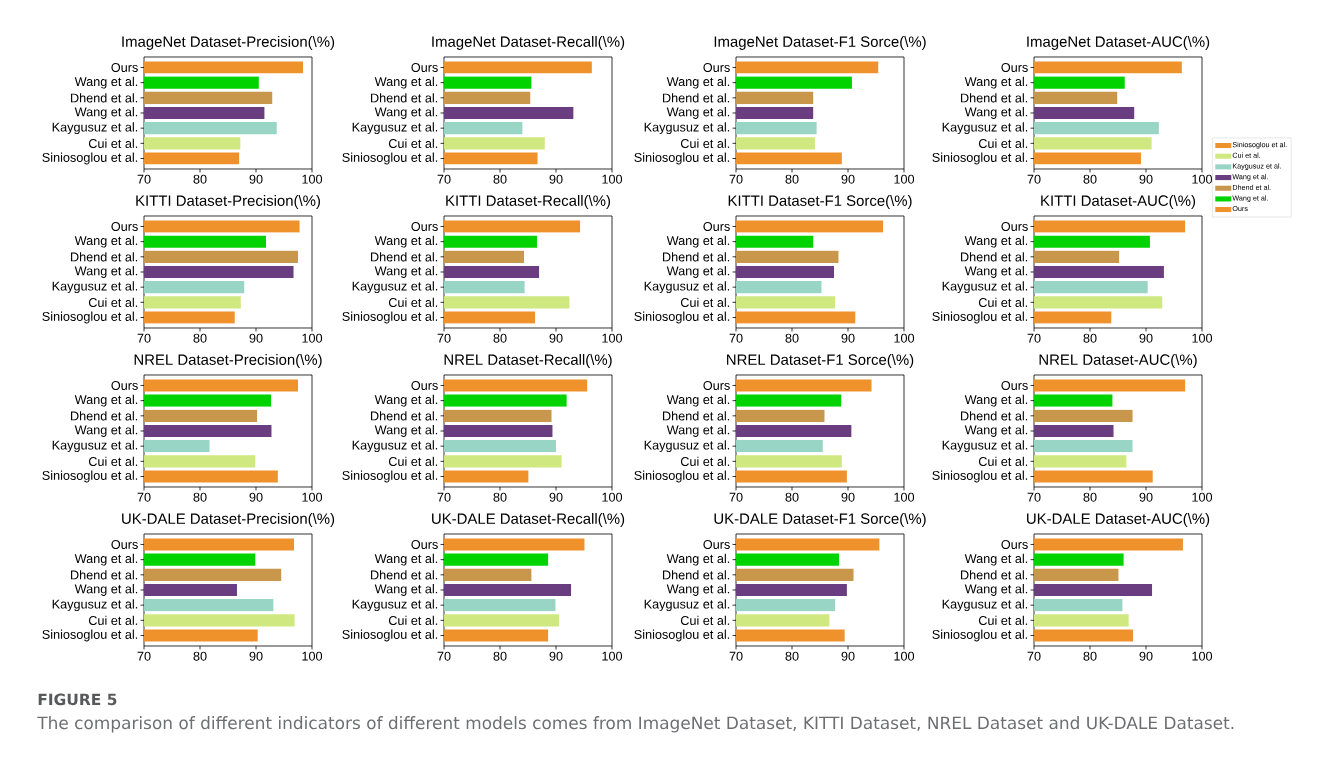 The image size is (1328, 760). I want to click on chart-title: KITTI Dataset-Precision(\%), so click(228, 201).